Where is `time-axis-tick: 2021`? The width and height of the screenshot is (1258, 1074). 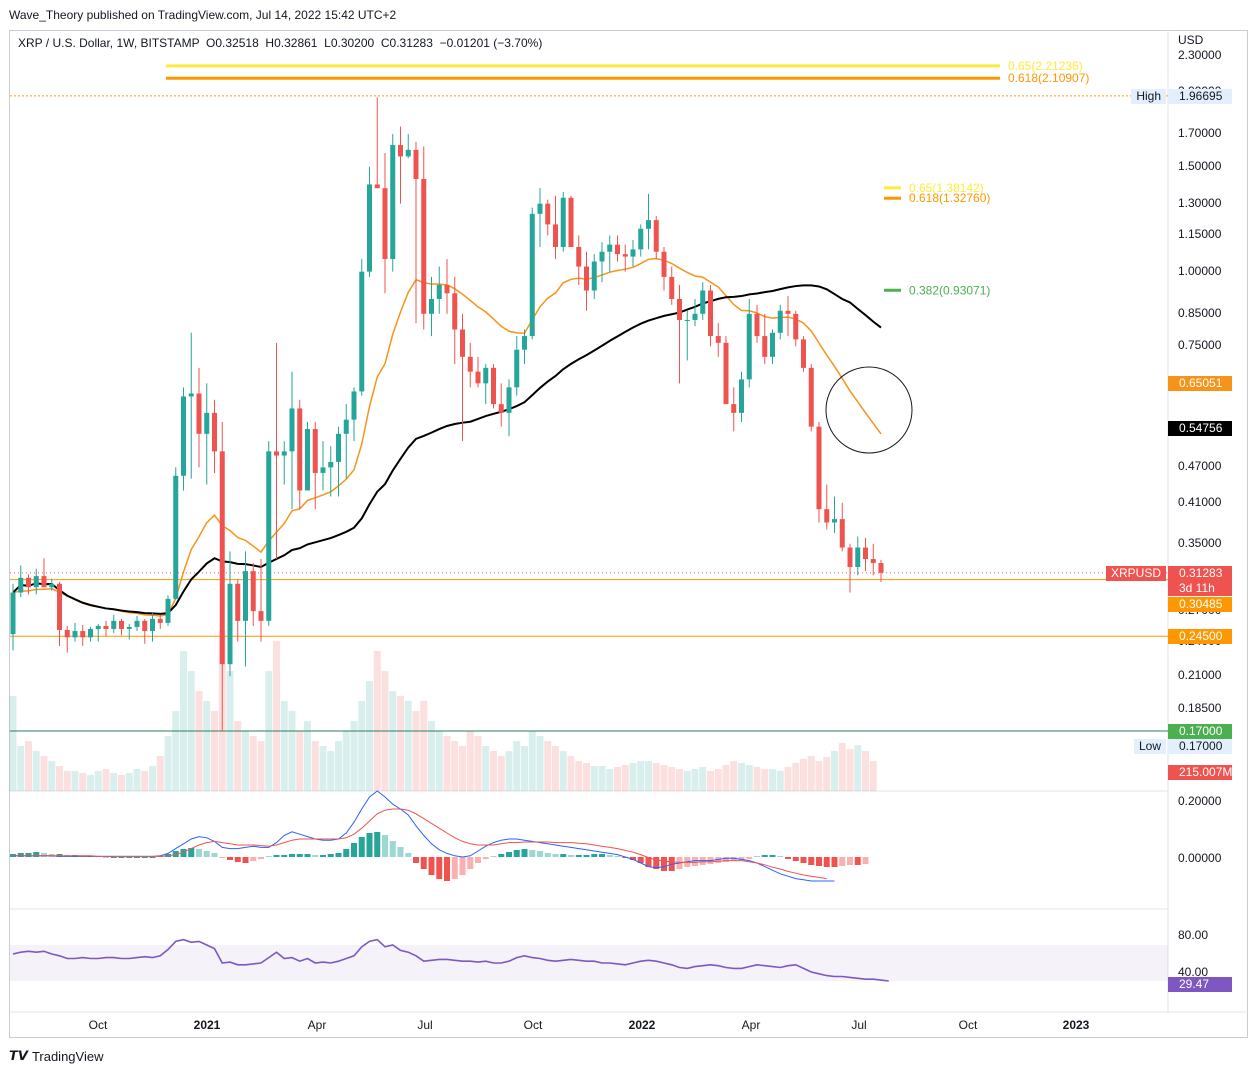
time-axis-tick: 2021 is located at coordinates (207, 1025).